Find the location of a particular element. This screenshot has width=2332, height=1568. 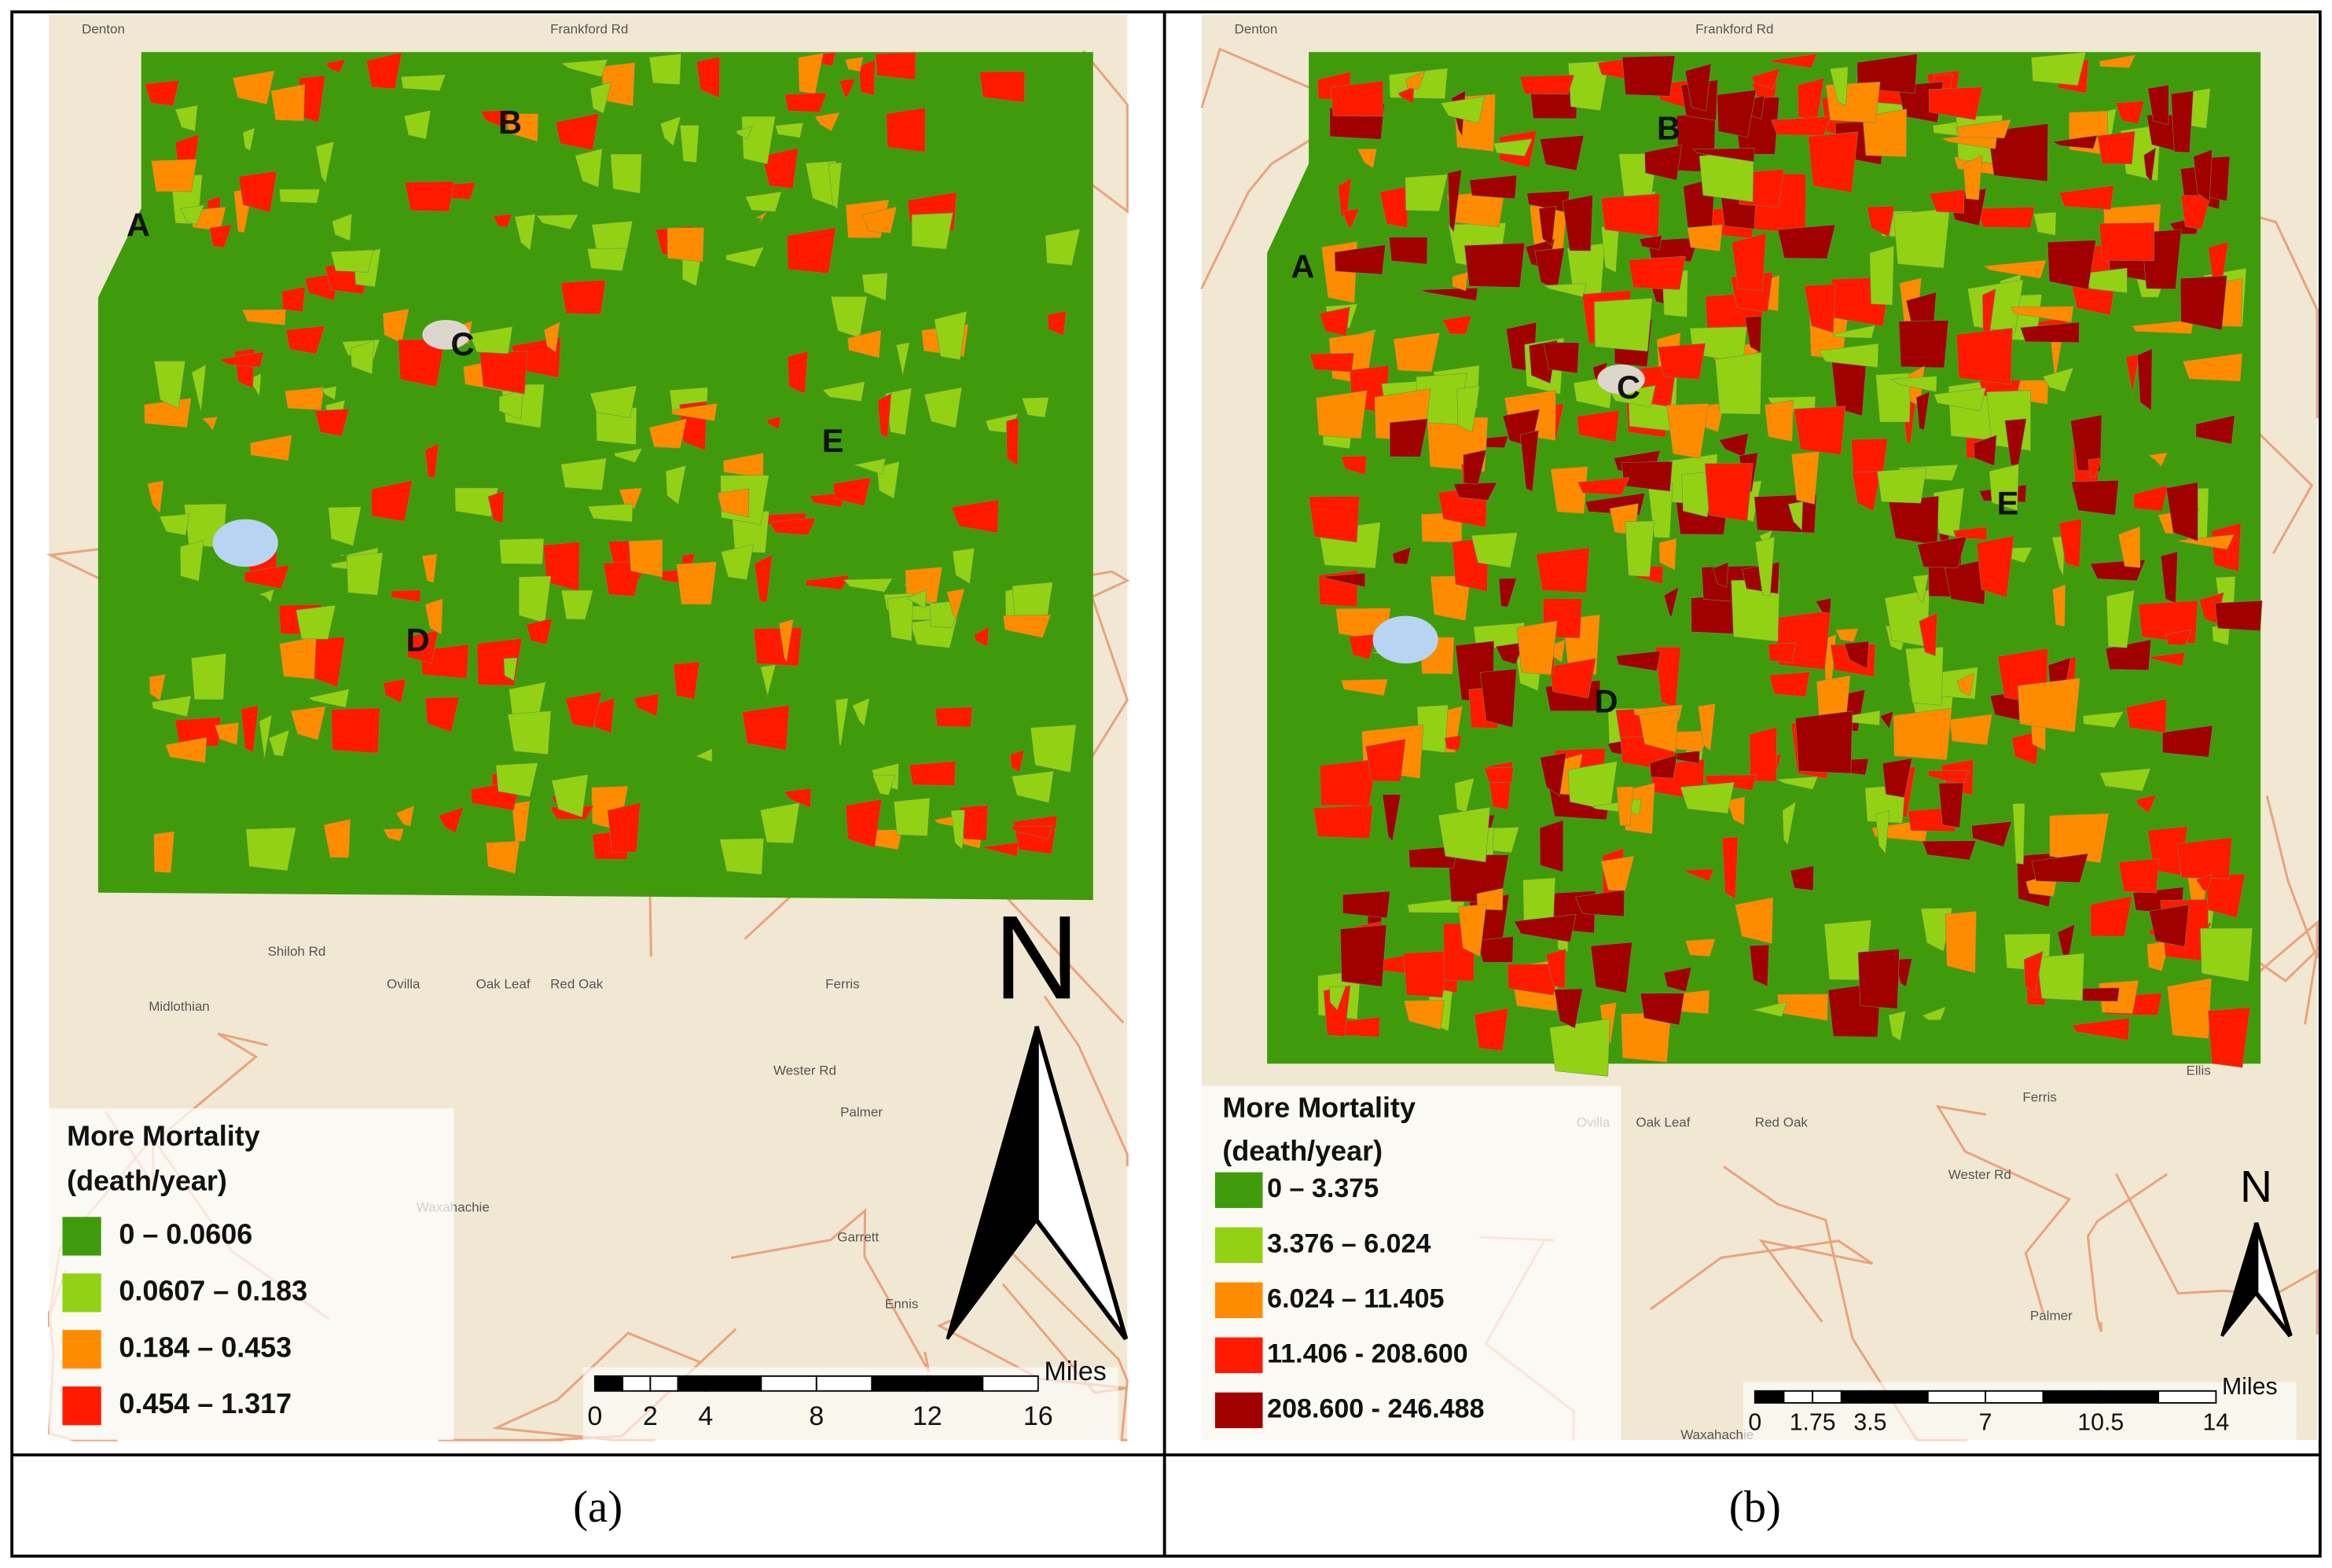

scale-tick-label: 8 is located at coordinates (816, 1416).